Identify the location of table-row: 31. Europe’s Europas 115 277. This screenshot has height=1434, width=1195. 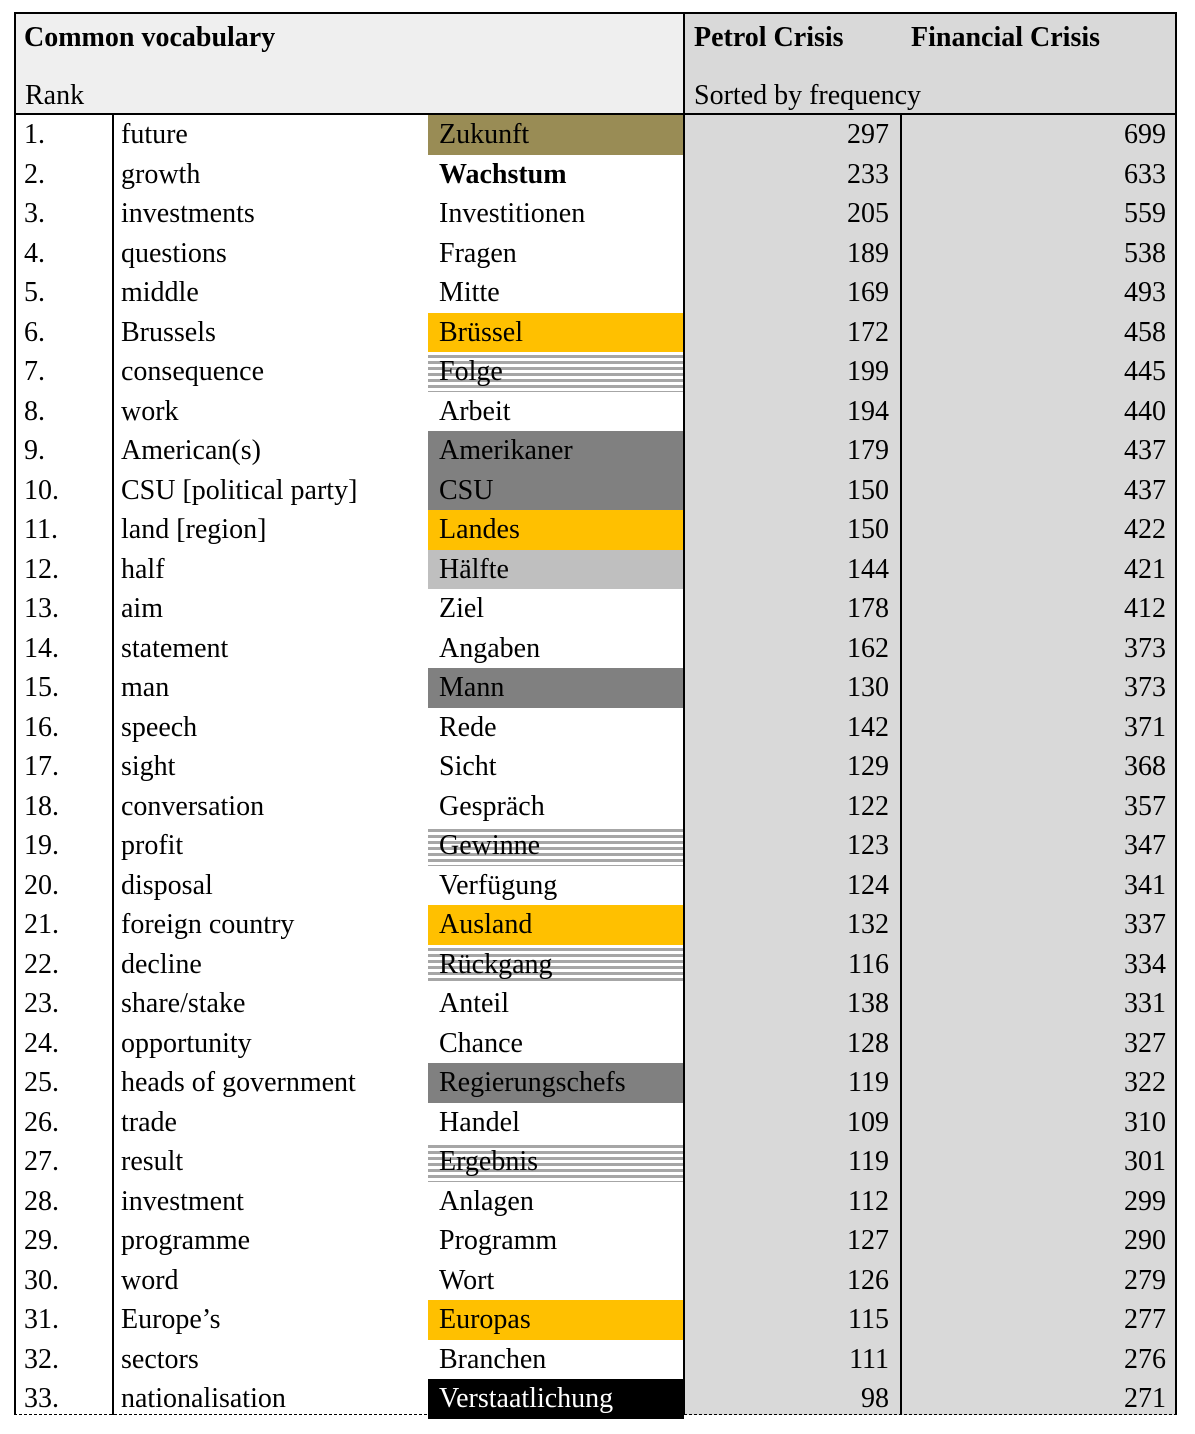
(595, 1320).